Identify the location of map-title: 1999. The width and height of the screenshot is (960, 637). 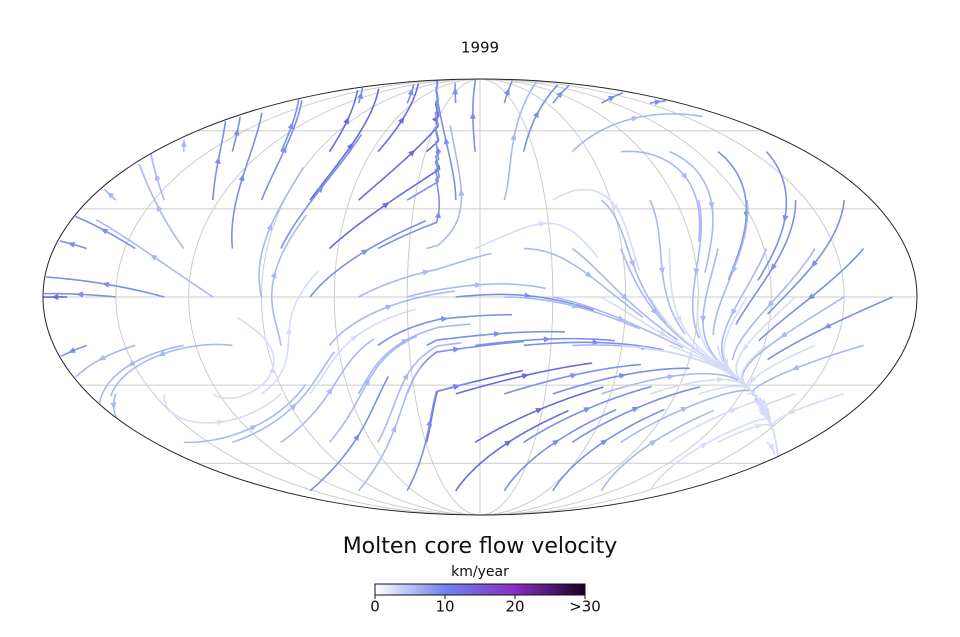
(480, 48).